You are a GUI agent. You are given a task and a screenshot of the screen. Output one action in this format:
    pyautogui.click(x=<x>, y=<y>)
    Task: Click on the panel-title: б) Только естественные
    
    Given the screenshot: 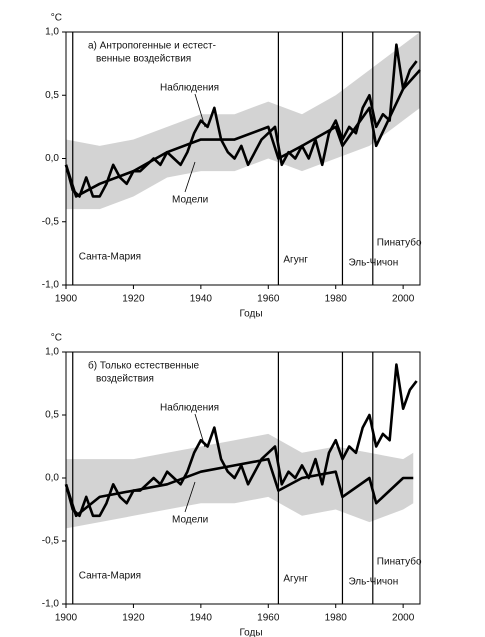 What is the action you would take?
    pyautogui.click(x=144, y=366)
    